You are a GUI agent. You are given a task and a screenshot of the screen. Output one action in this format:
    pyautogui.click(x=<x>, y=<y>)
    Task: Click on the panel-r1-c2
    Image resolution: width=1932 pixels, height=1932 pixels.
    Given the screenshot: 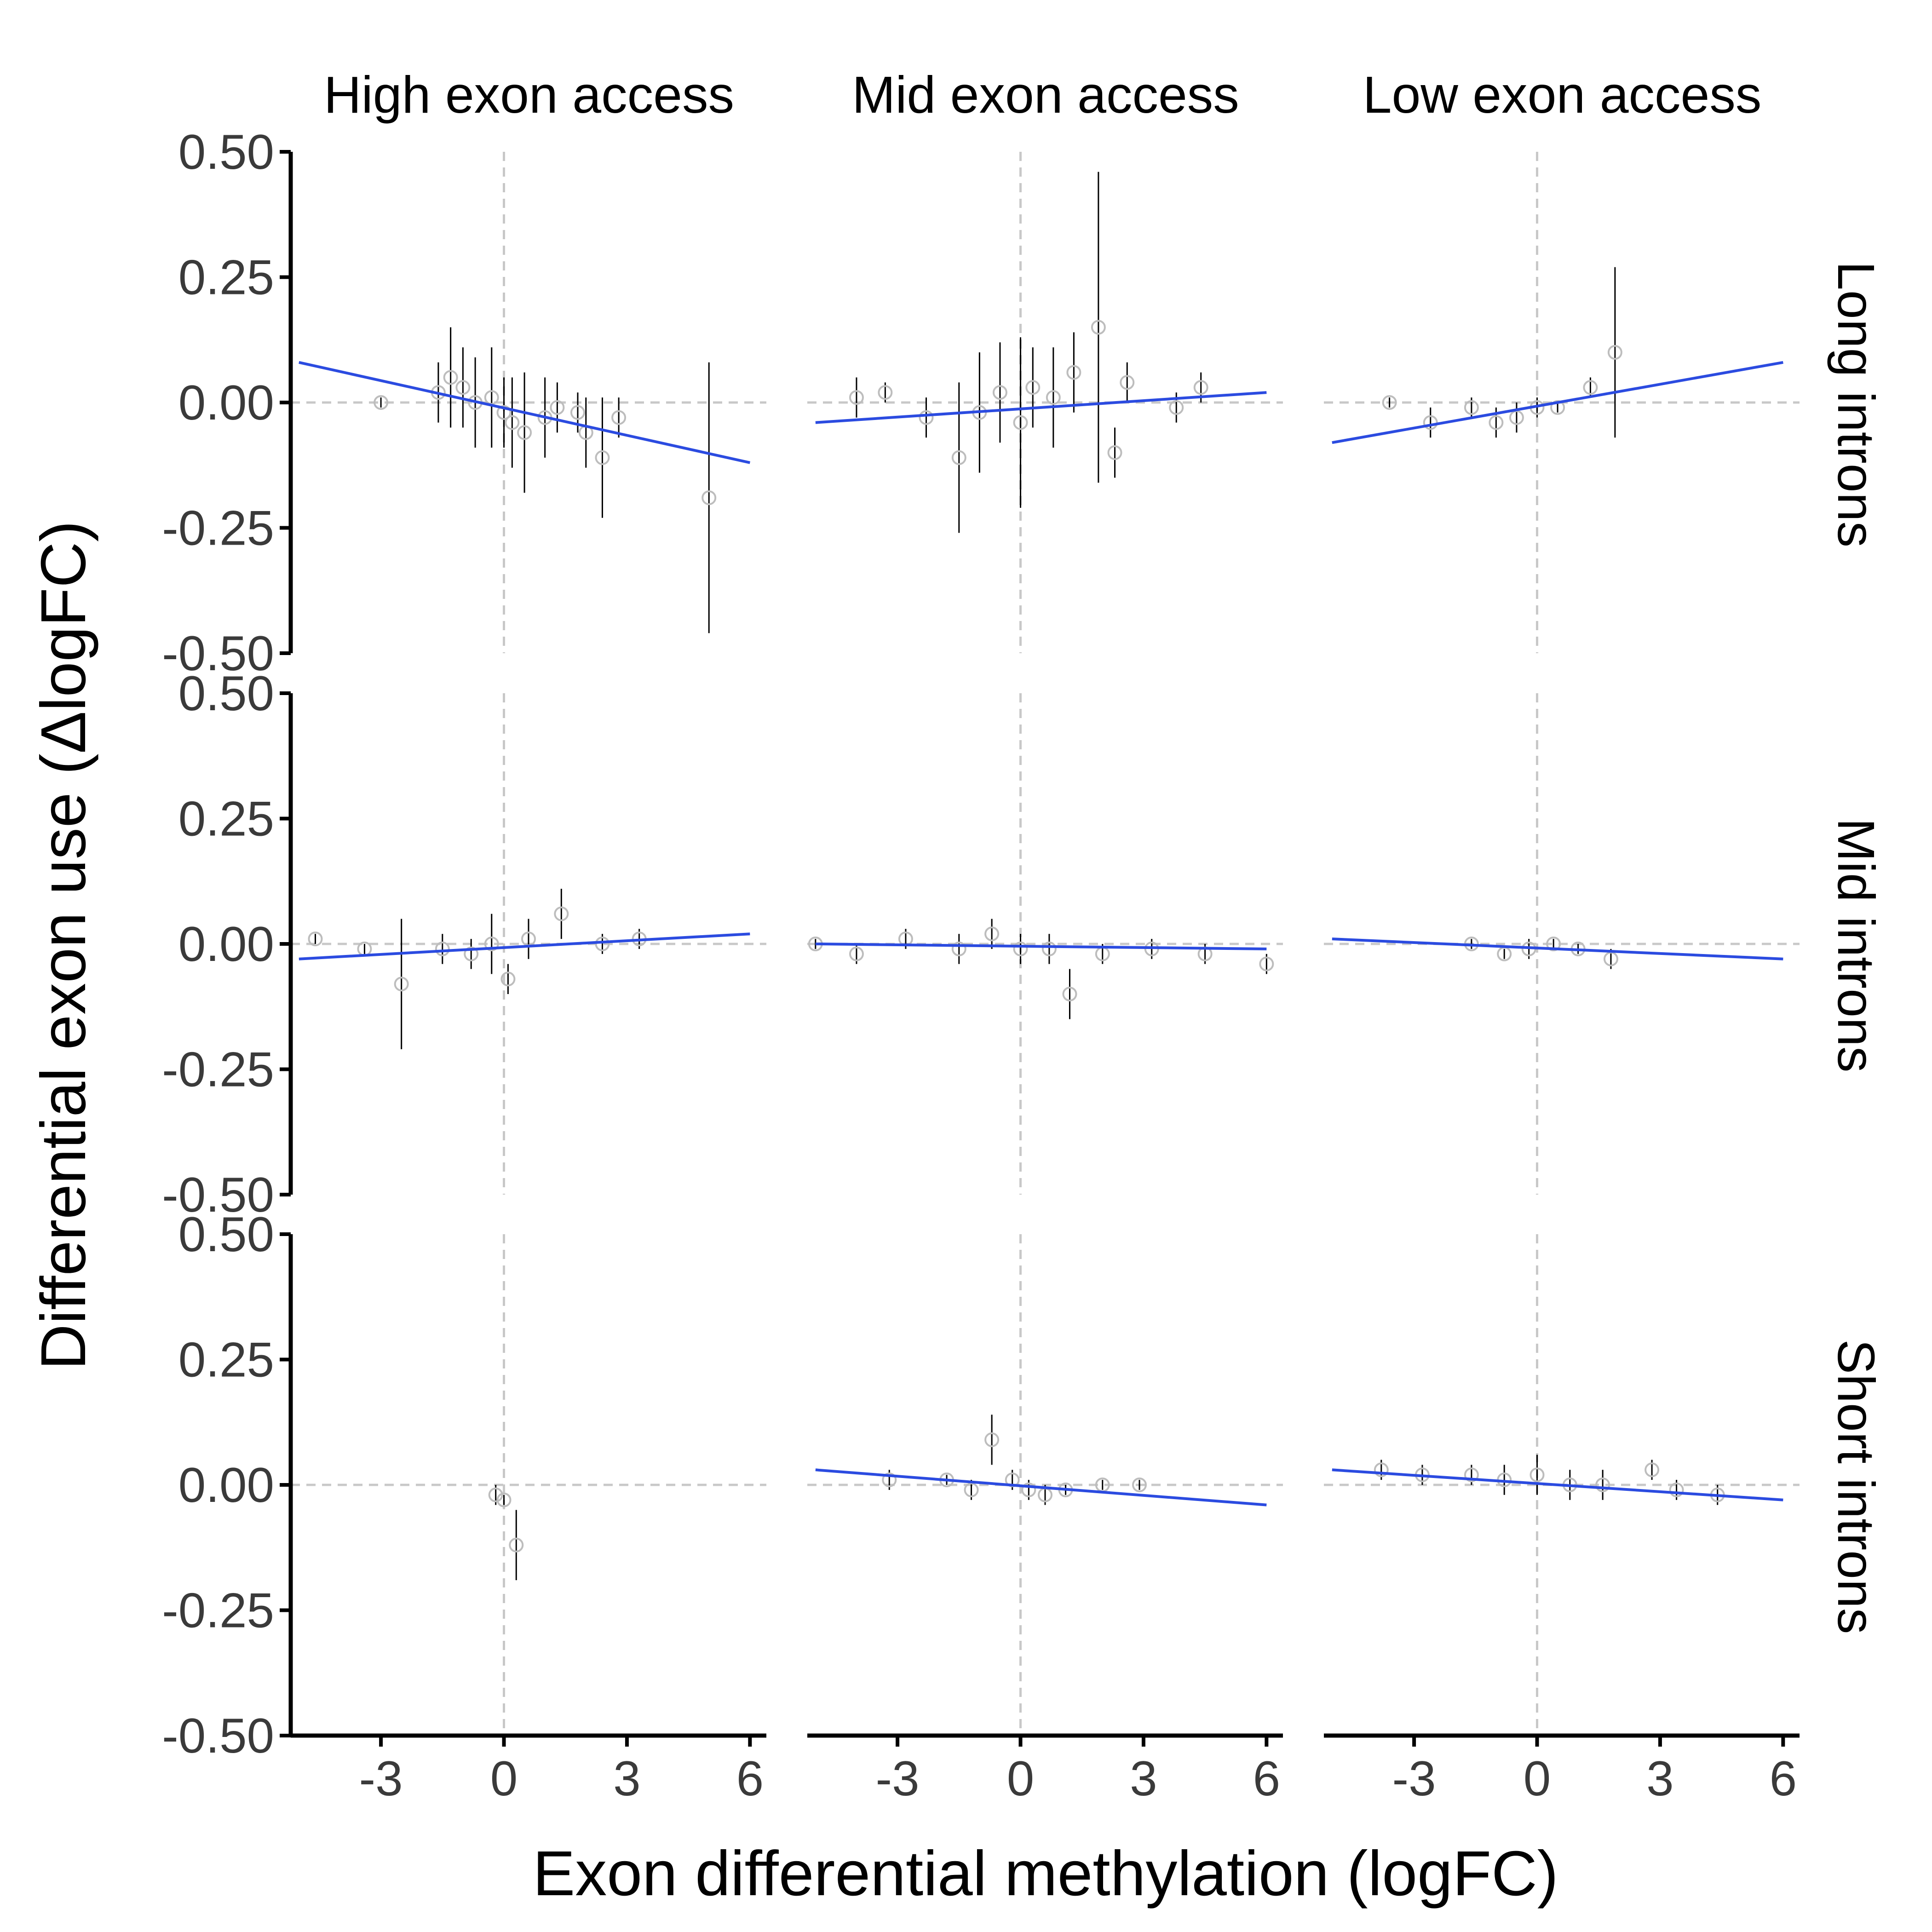 What is the action you would take?
    pyautogui.click(x=1562, y=944)
    